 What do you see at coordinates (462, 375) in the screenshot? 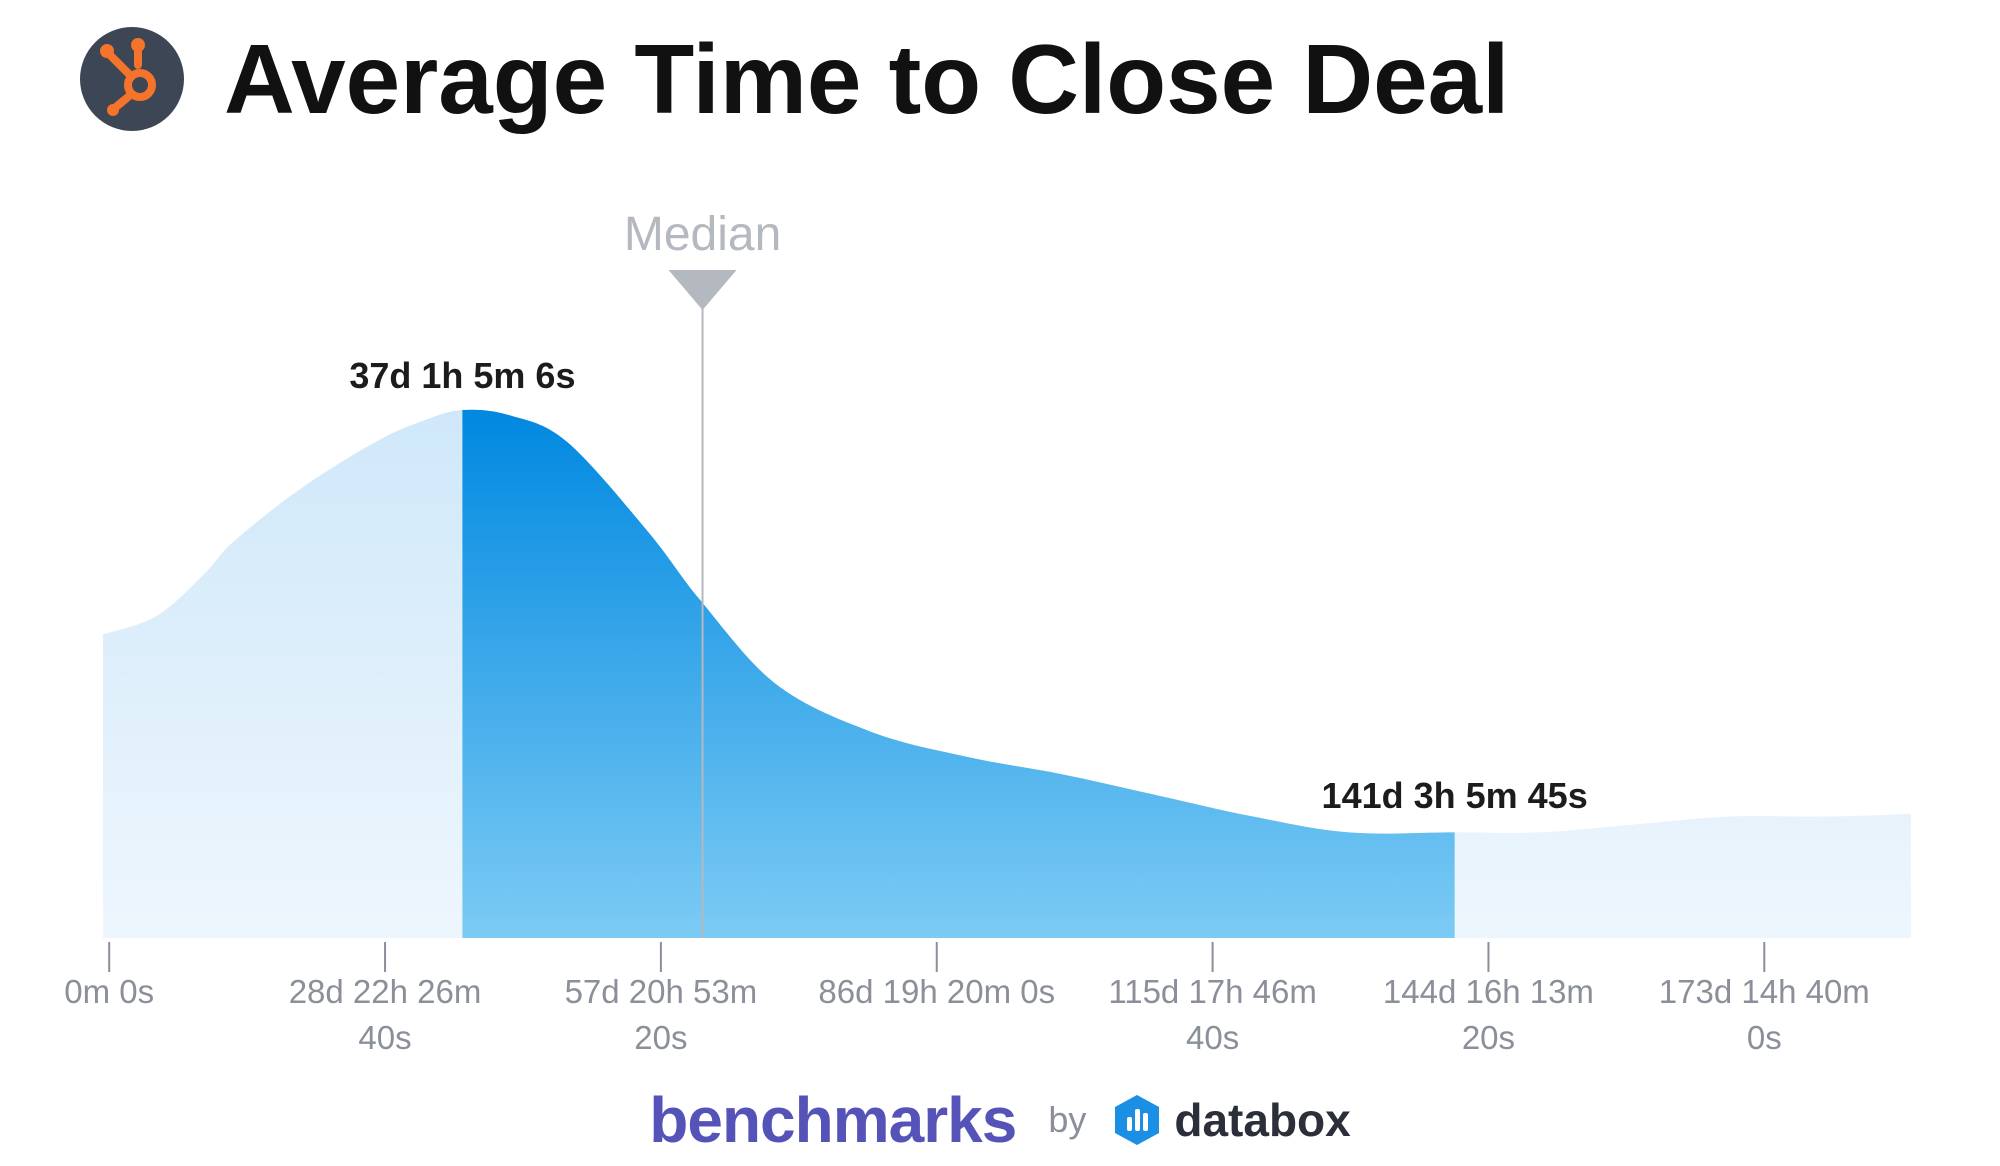
I see `value-label: 37d 1h 5m 6s` at bounding box center [462, 375].